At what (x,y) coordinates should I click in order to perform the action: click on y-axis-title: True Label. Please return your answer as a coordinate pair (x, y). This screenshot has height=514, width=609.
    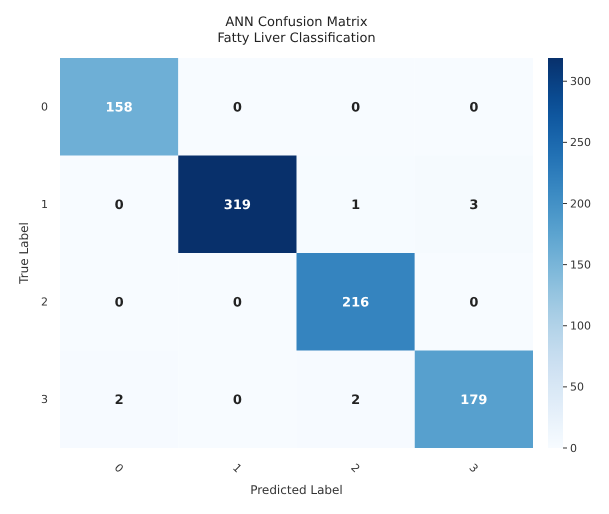
    Looking at the image, I should click on (24, 253).